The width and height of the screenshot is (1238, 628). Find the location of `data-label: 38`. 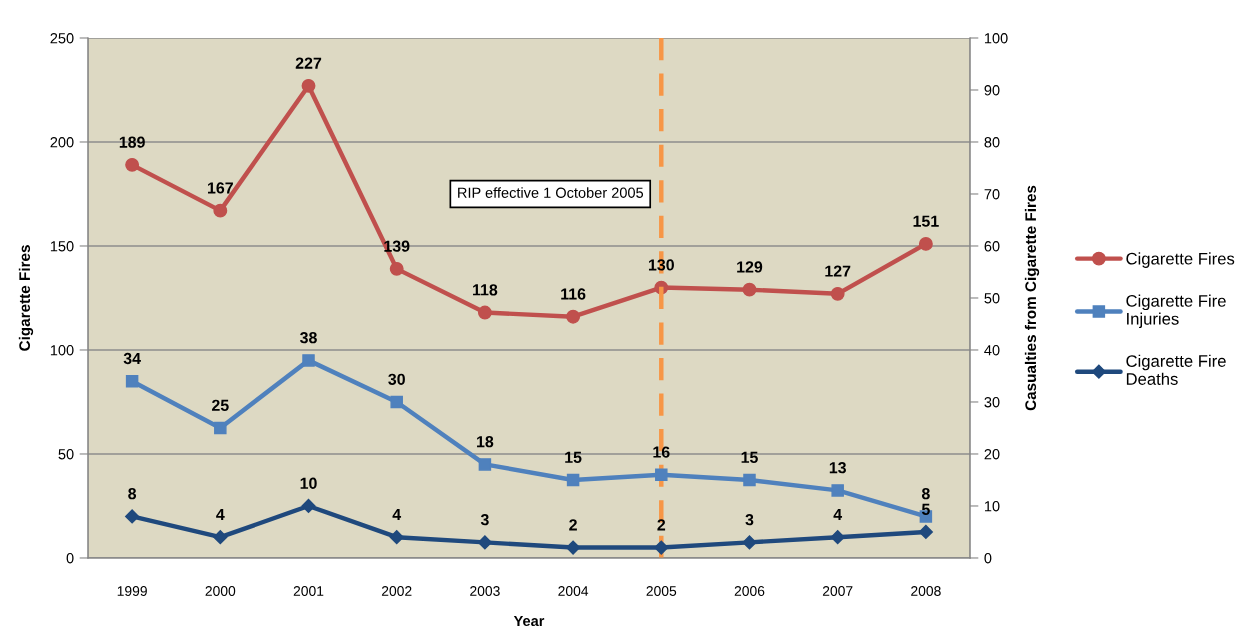

data-label: 38 is located at coordinates (308, 338).